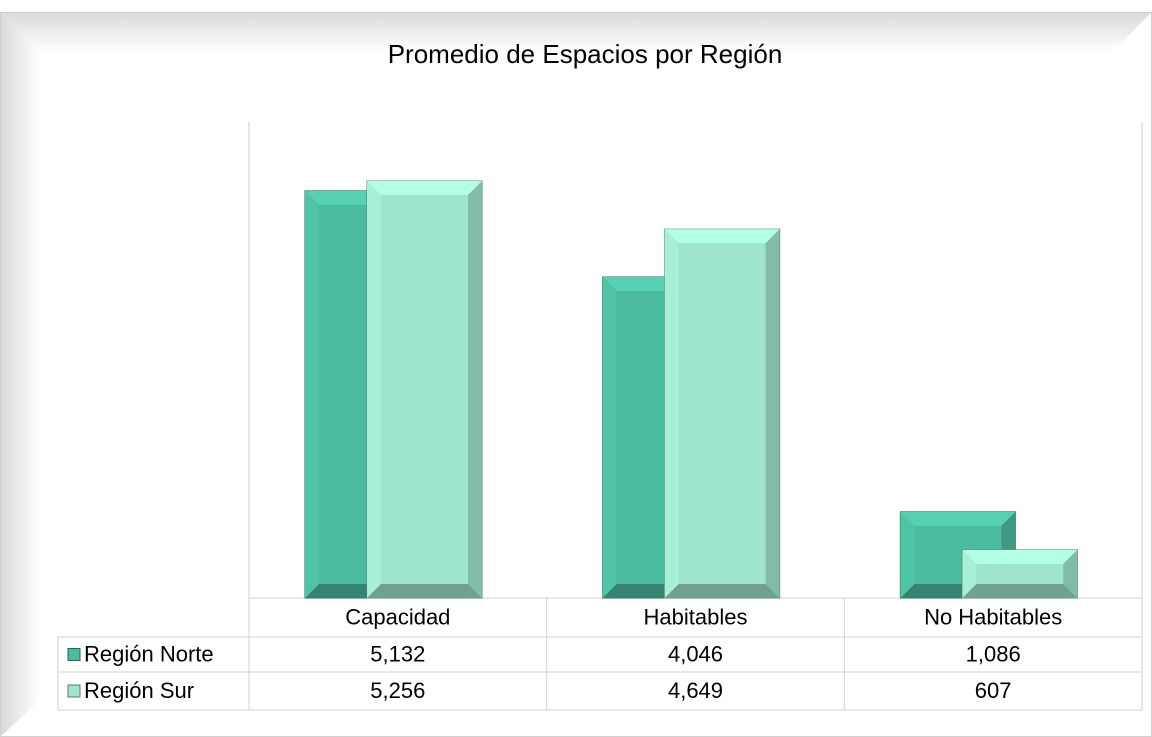  I want to click on table-value: 4,649, so click(695, 690).